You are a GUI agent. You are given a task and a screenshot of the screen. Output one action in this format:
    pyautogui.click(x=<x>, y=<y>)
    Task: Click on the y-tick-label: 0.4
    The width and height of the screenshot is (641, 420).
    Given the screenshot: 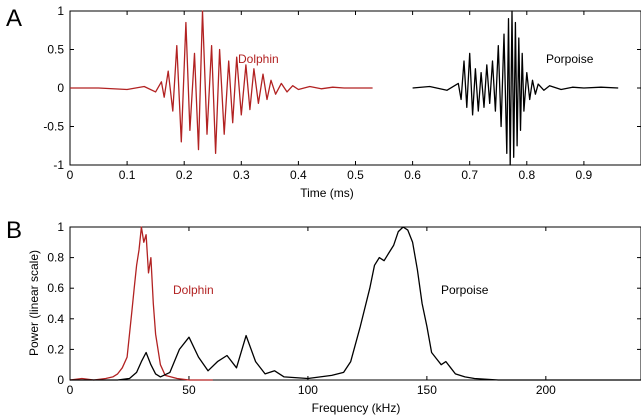 What is the action you would take?
    pyautogui.click(x=55, y=319)
    